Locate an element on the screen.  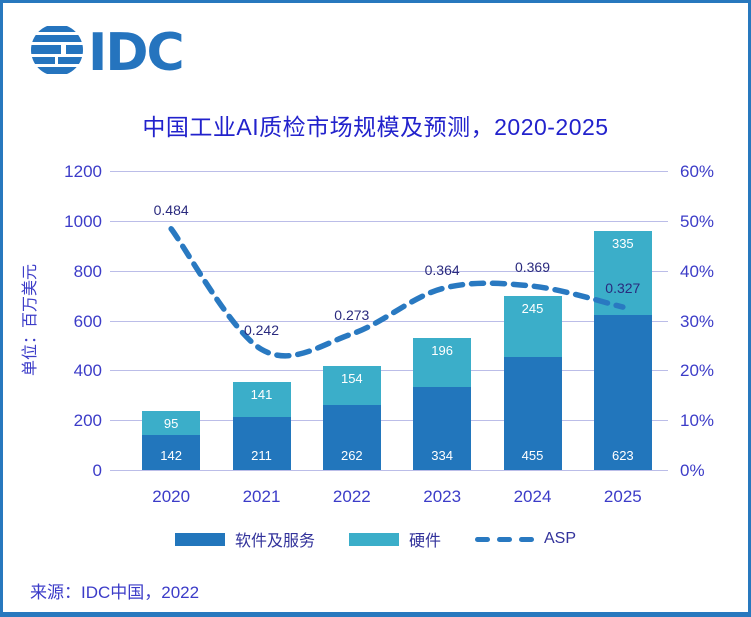
asp-value-label-2025: 0.327 is located at coordinates (623, 288).